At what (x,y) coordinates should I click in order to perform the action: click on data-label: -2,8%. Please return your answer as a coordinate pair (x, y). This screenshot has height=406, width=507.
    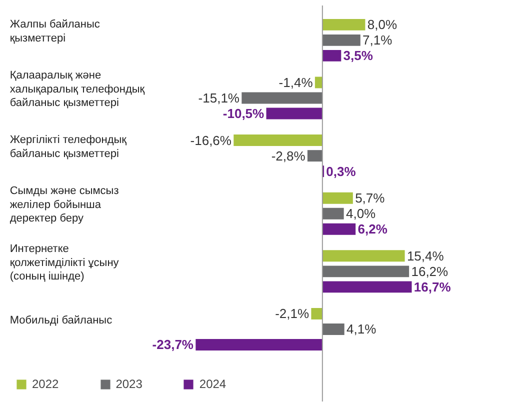
    Looking at the image, I should click on (288, 156).